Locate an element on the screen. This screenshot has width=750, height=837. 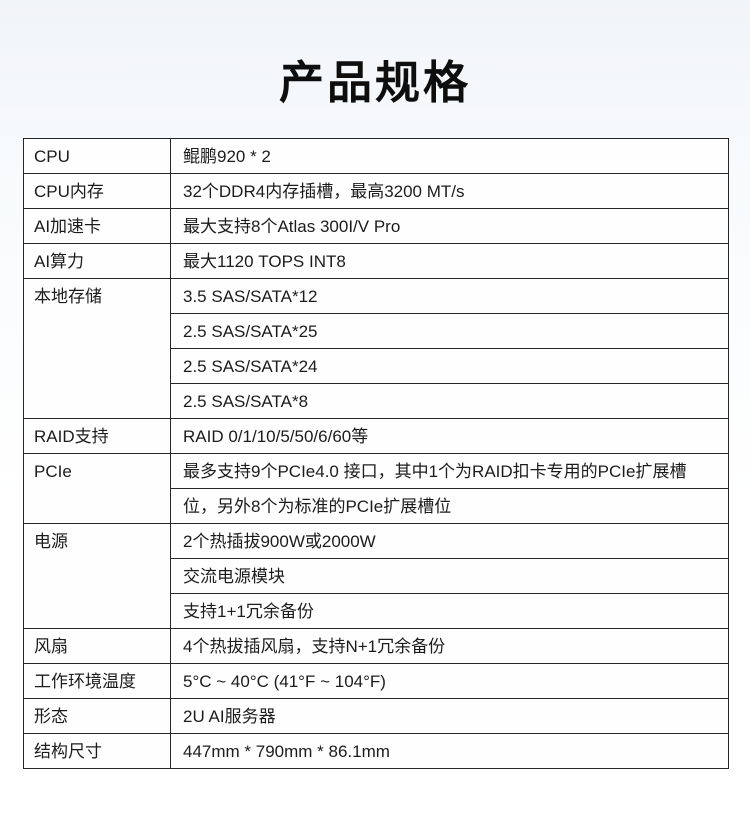
spec-label-cell: 结构尺寸 is located at coordinates (97, 751).